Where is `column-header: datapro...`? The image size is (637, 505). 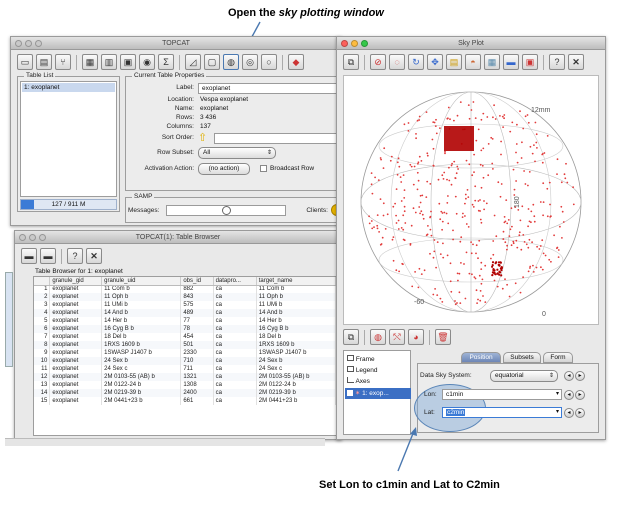
column-header: datapro... is located at coordinates (235, 281).